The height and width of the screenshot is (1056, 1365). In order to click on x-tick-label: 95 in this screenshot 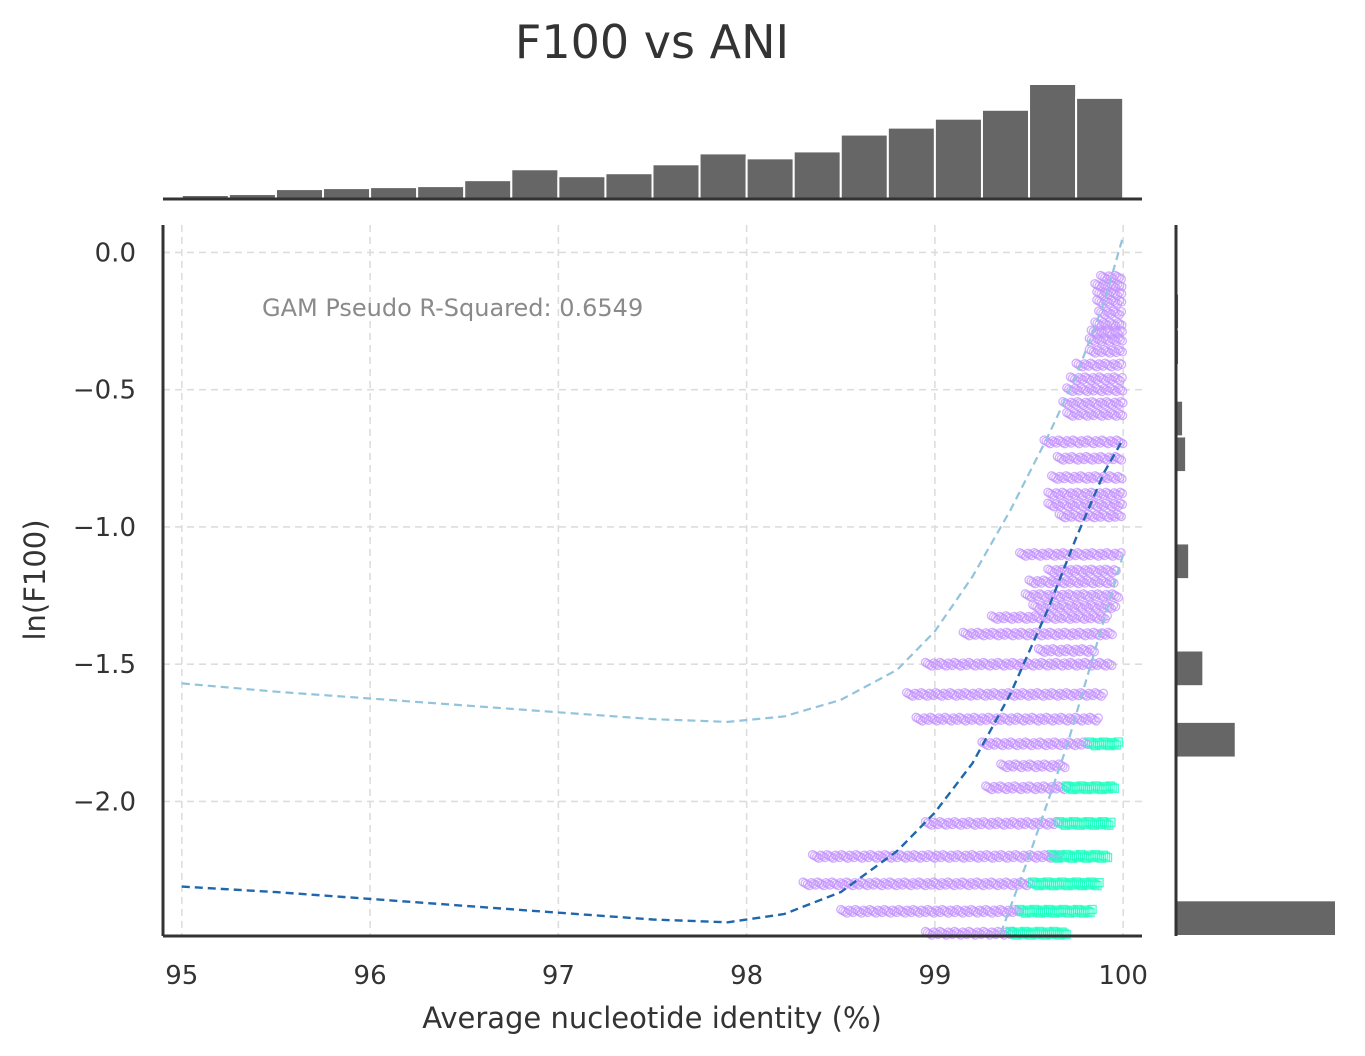, I will do `click(181, 976)`.